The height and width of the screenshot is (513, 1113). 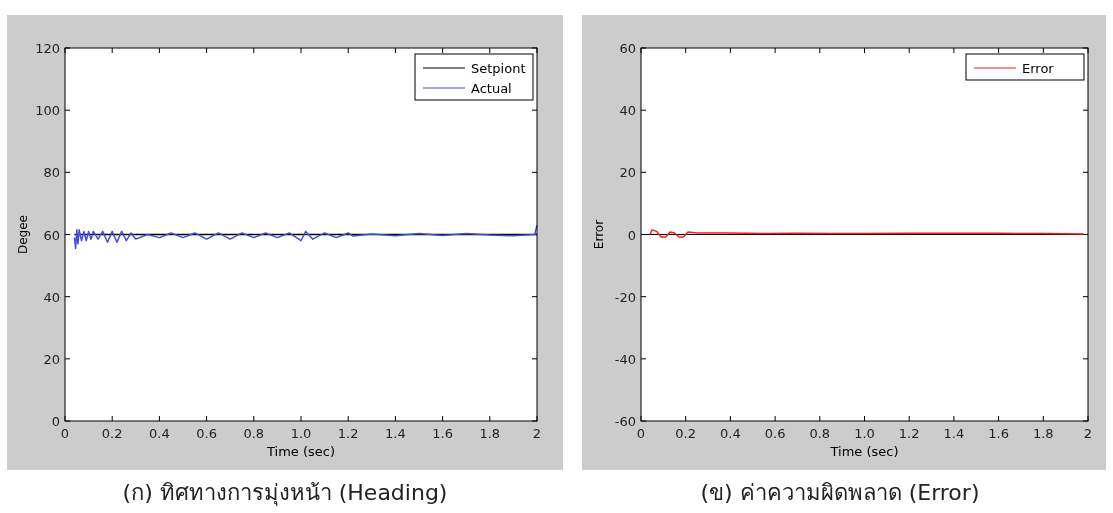 What do you see at coordinates (1038, 68) in the screenshot?
I see `legend-label: Error` at bounding box center [1038, 68].